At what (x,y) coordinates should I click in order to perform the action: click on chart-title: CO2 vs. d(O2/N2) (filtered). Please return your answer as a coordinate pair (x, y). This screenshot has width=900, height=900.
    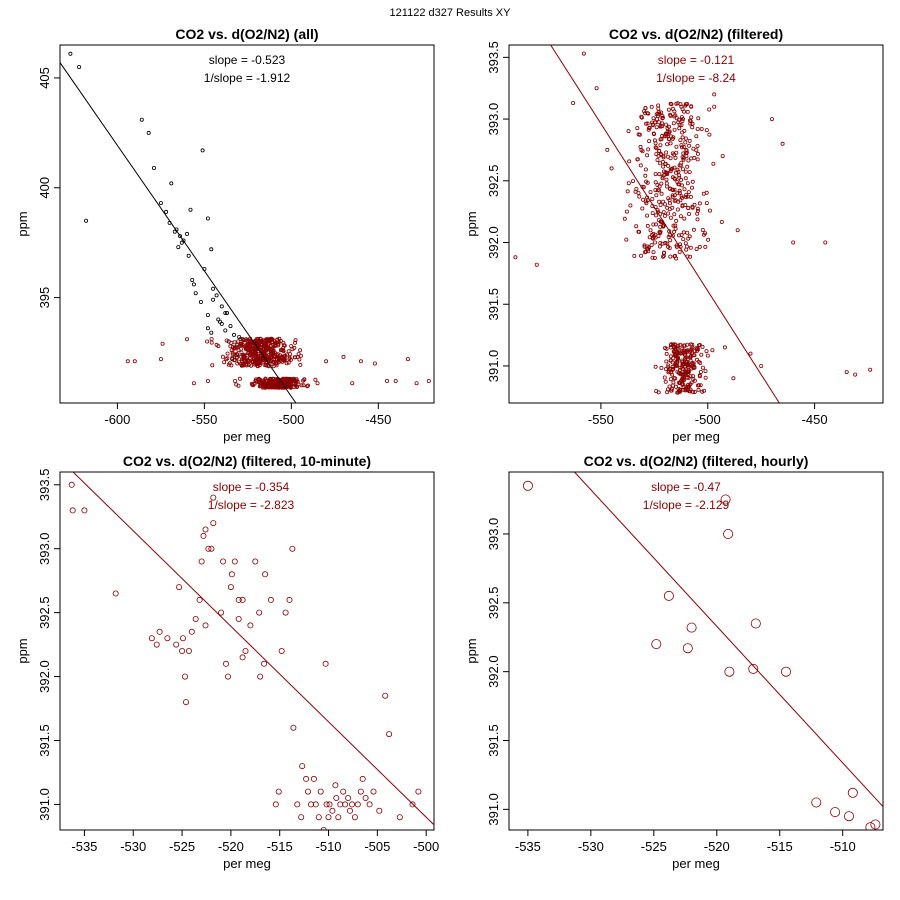
    Looking at the image, I should click on (696, 34).